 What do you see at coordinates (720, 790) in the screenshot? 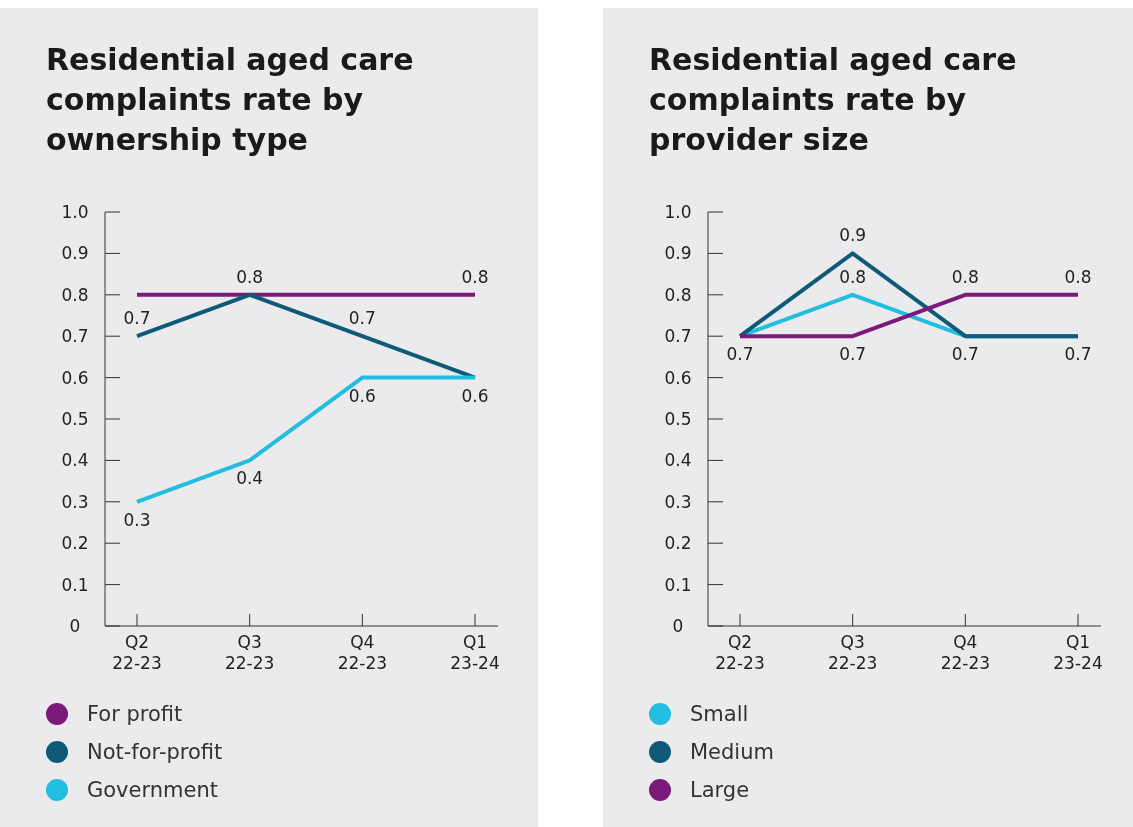
I see `legend-label: Large` at bounding box center [720, 790].